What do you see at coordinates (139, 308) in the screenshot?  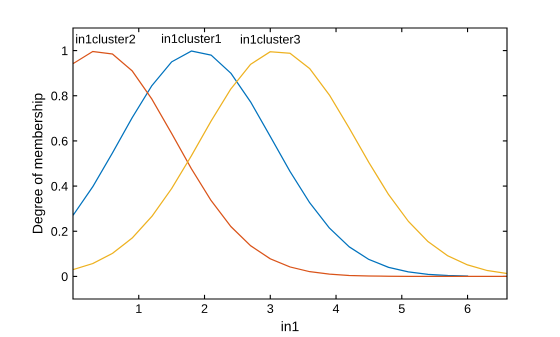 I see `x-tick-label: 1` at bounding box center [139, 308].